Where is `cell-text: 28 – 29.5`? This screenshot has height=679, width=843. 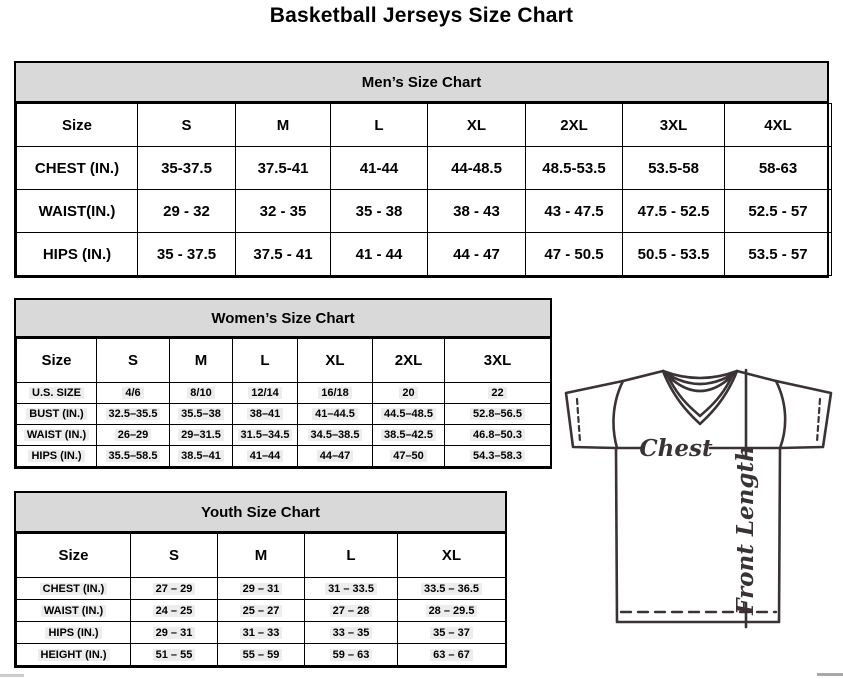
cell-text: 28 – 29.5 is located at coordinates (451, 610).